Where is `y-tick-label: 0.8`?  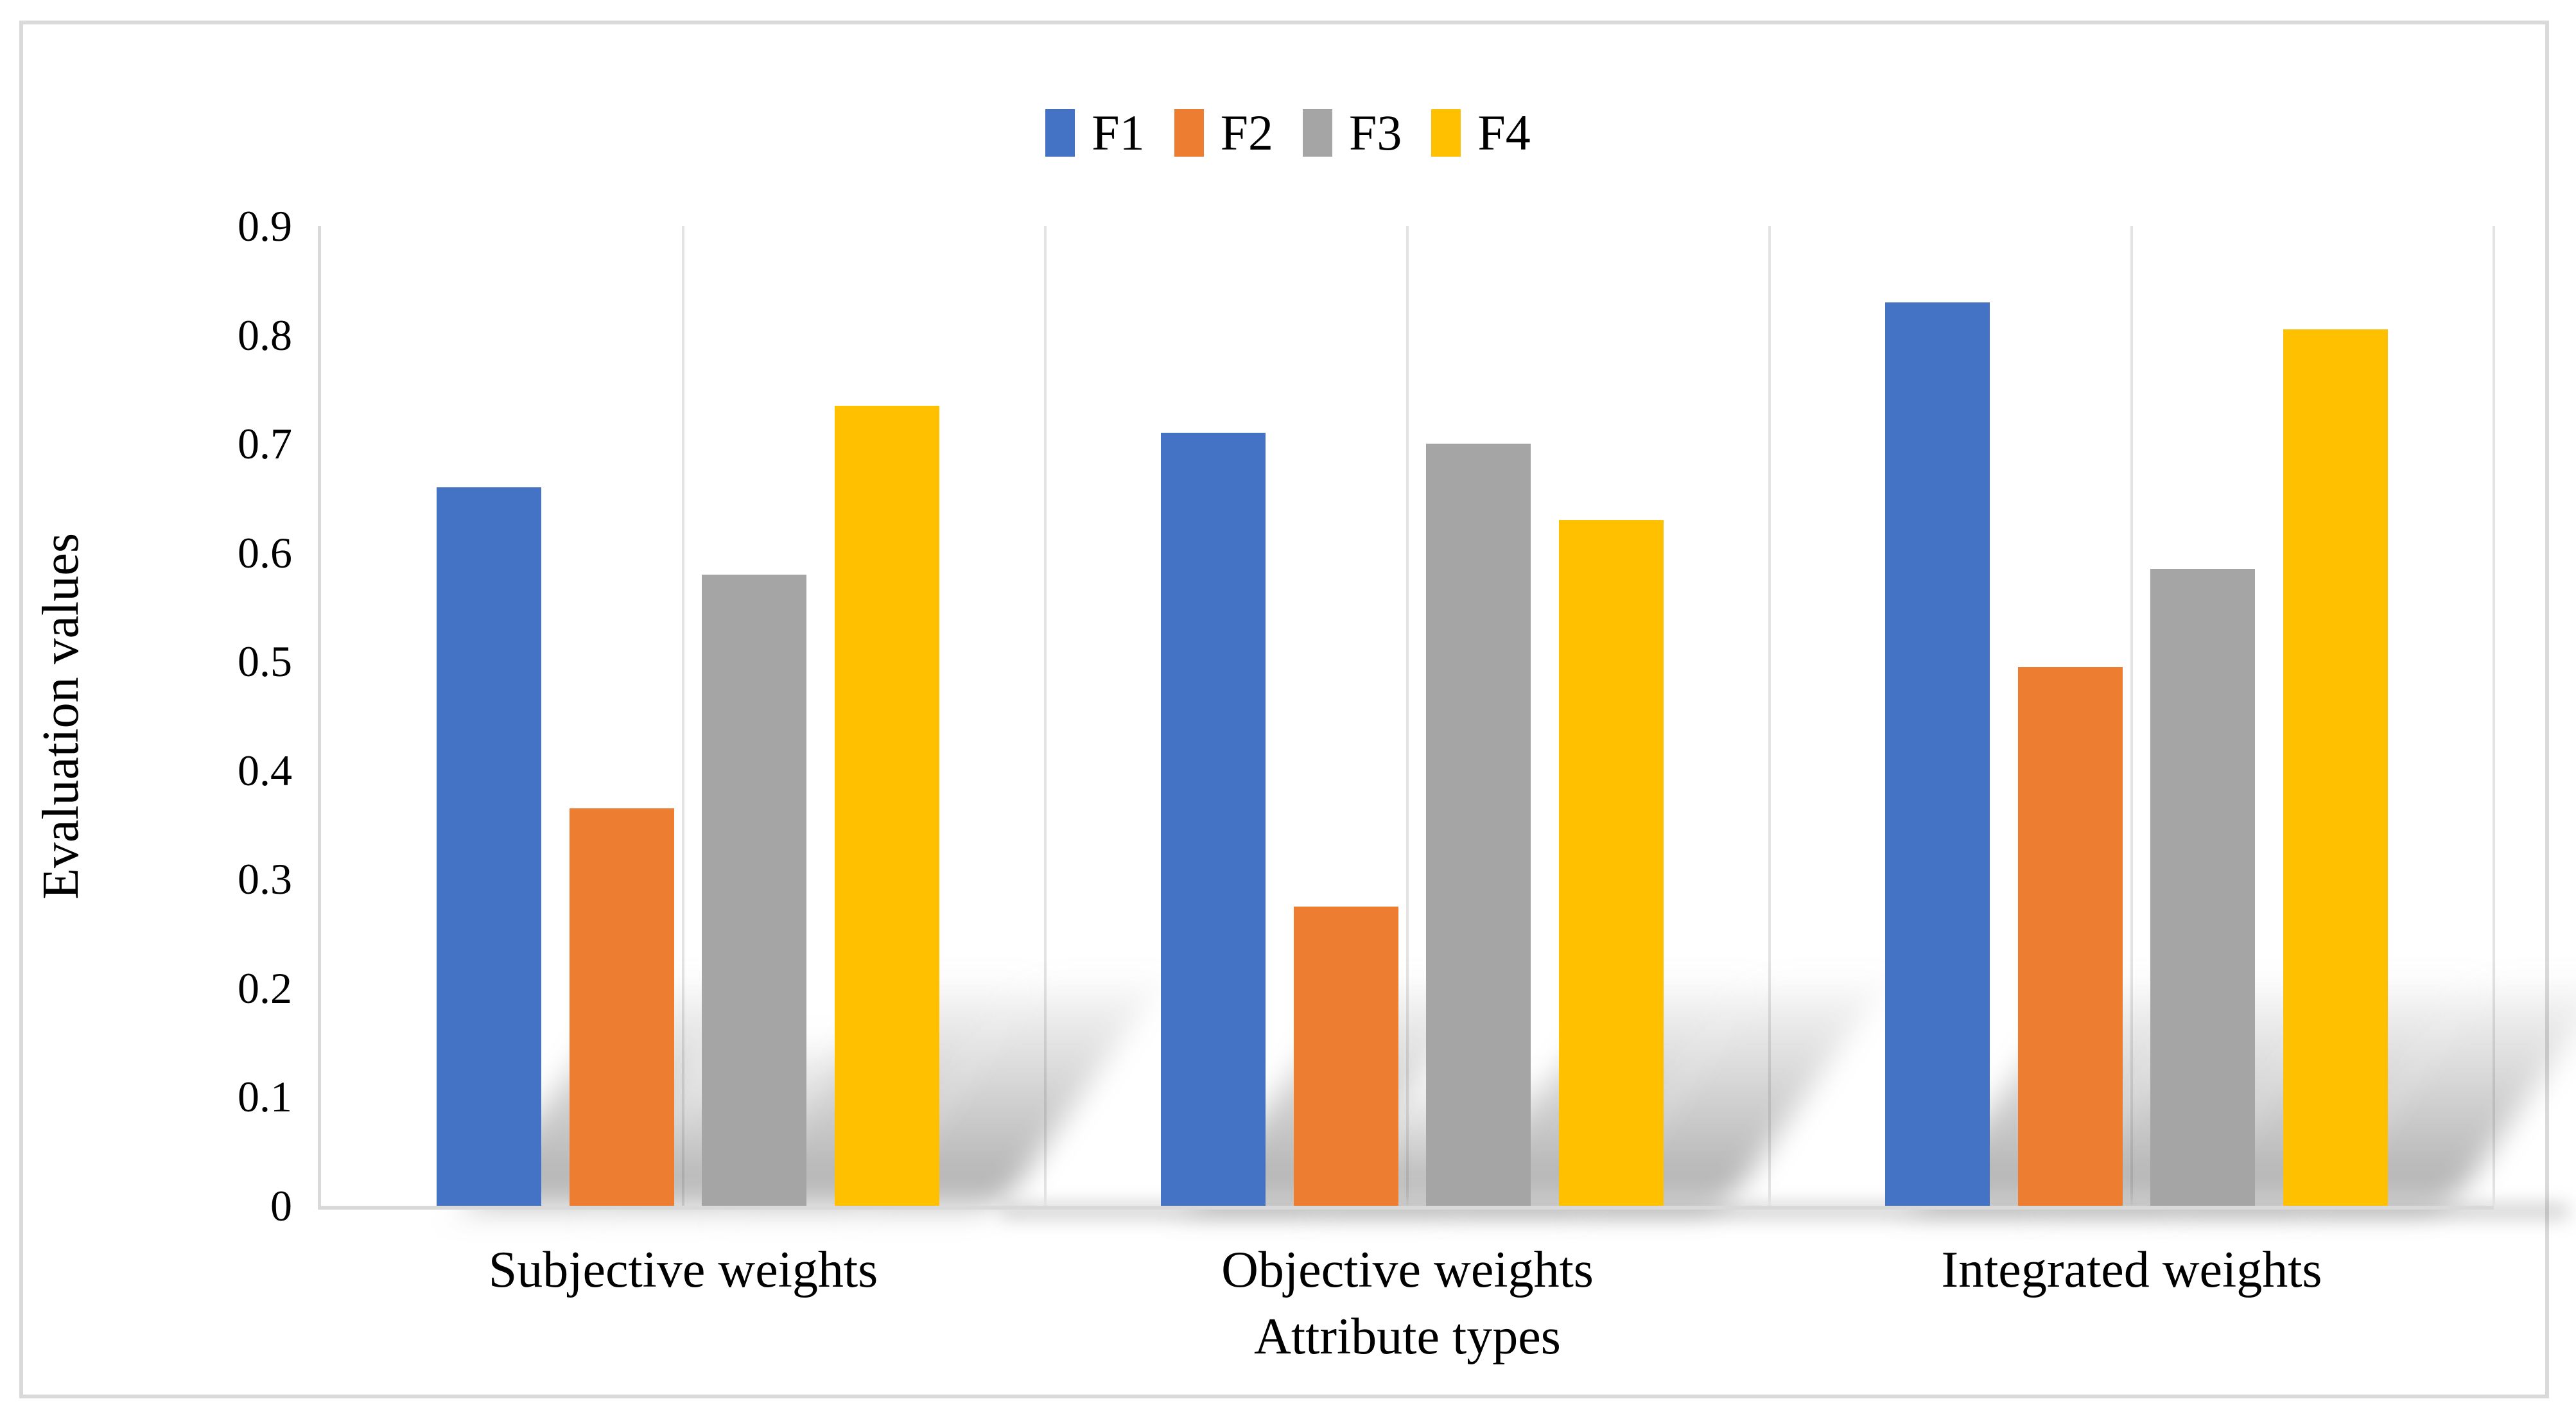 y-tick-label: 0.8 is located at coordinates (265, 335).